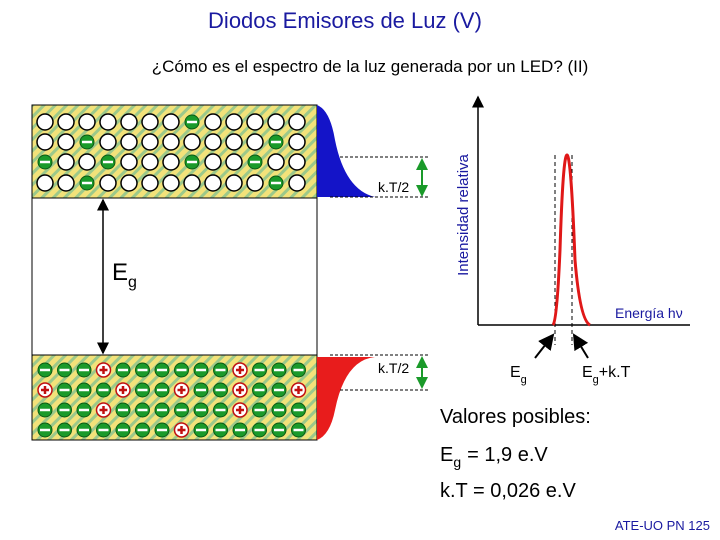 This screenshot has width=720, height=540. I want to click on hole-distribution, so click(346, 398).